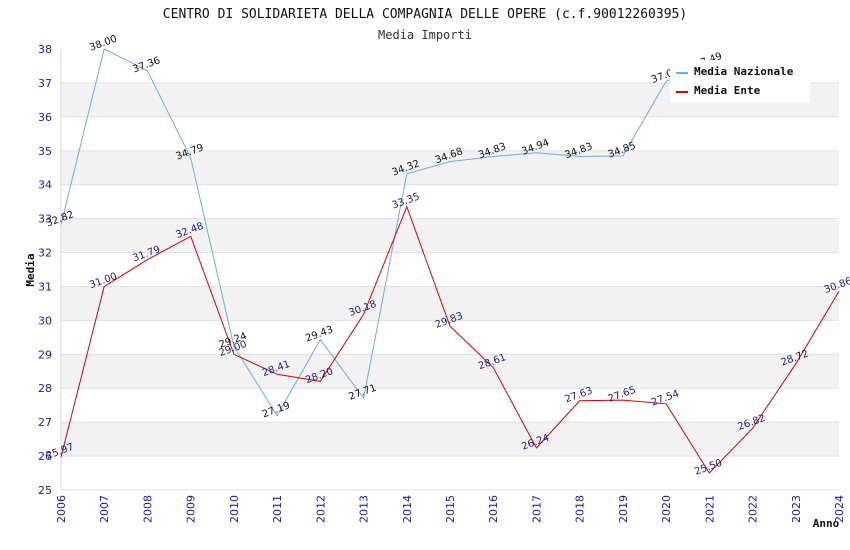 The height and width of the screenshot is (550, 850). I want to click on y-tick-label: 26, so click(45, 456).